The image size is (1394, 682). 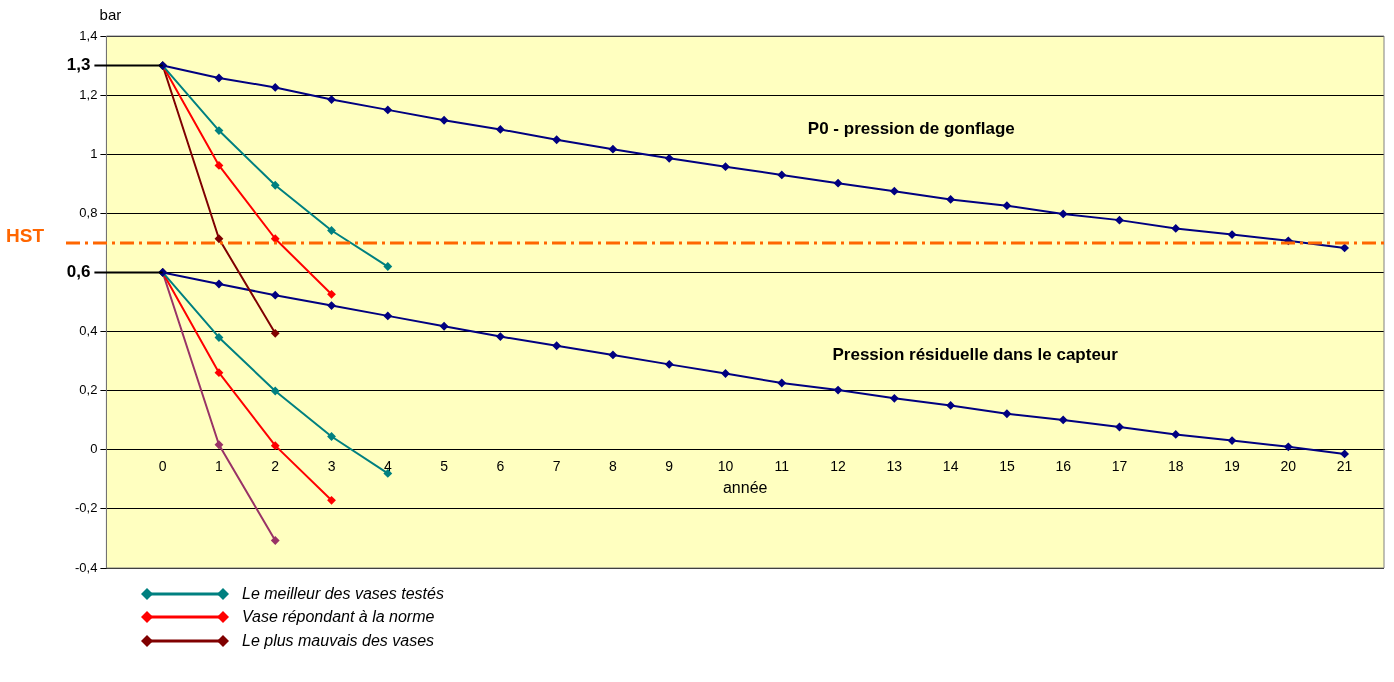 I want to click on legend-label: Le plus mauvais des vases, so click(x=338, y=640).